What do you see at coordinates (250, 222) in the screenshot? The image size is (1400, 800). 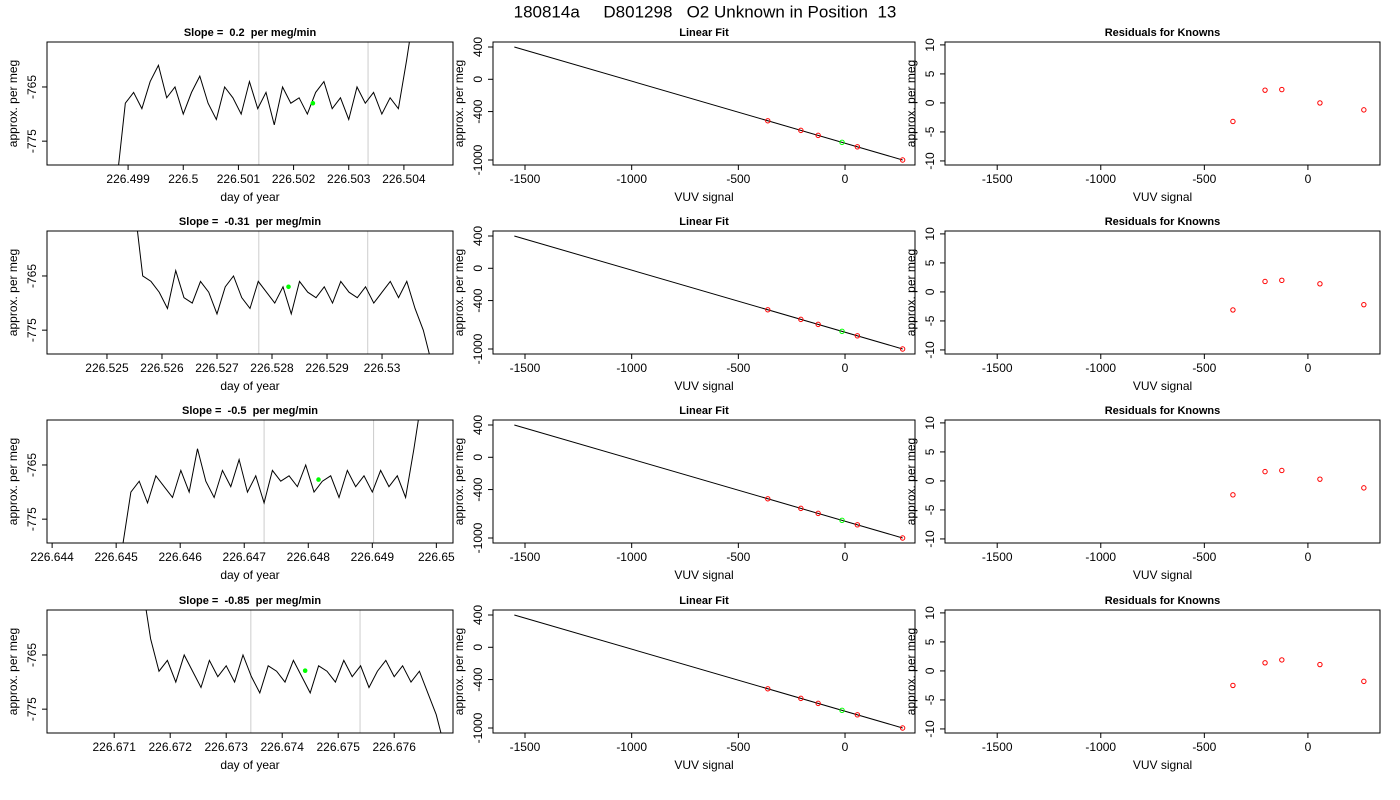 I see `panel-title: Slope = -0.31 per meg/min` at bounding box center [250, 222].